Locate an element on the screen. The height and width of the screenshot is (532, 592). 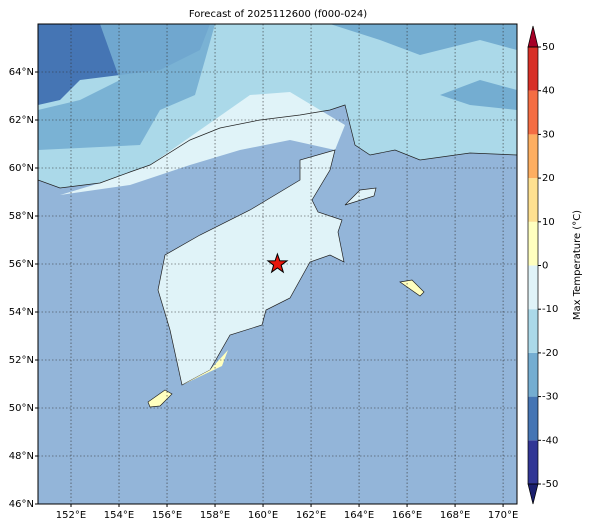
lon-label: 168°E is located at coordinates (455, 515).